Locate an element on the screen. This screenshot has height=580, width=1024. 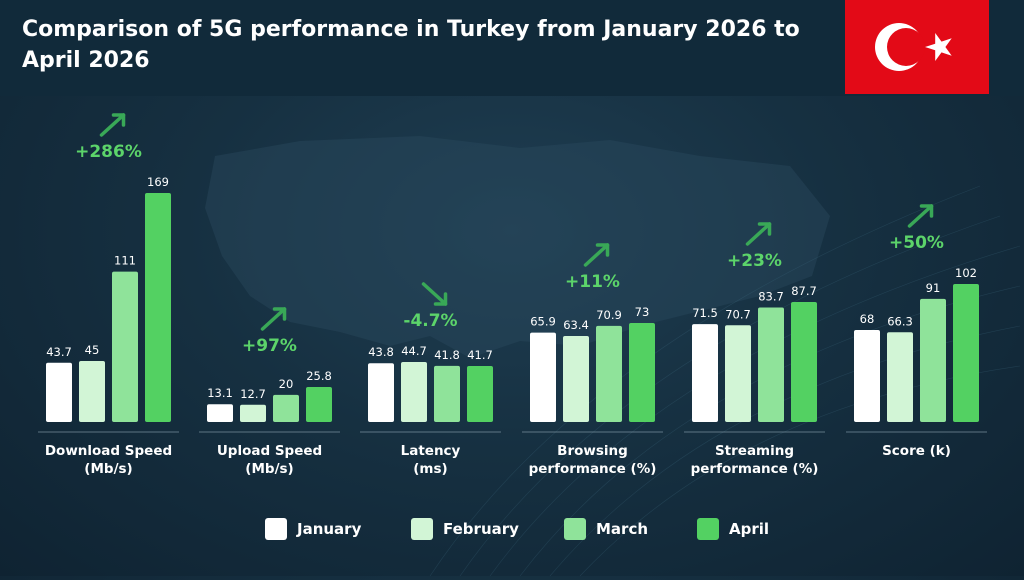
data-label-0-3: 169 is located at coordinates (158, 182).